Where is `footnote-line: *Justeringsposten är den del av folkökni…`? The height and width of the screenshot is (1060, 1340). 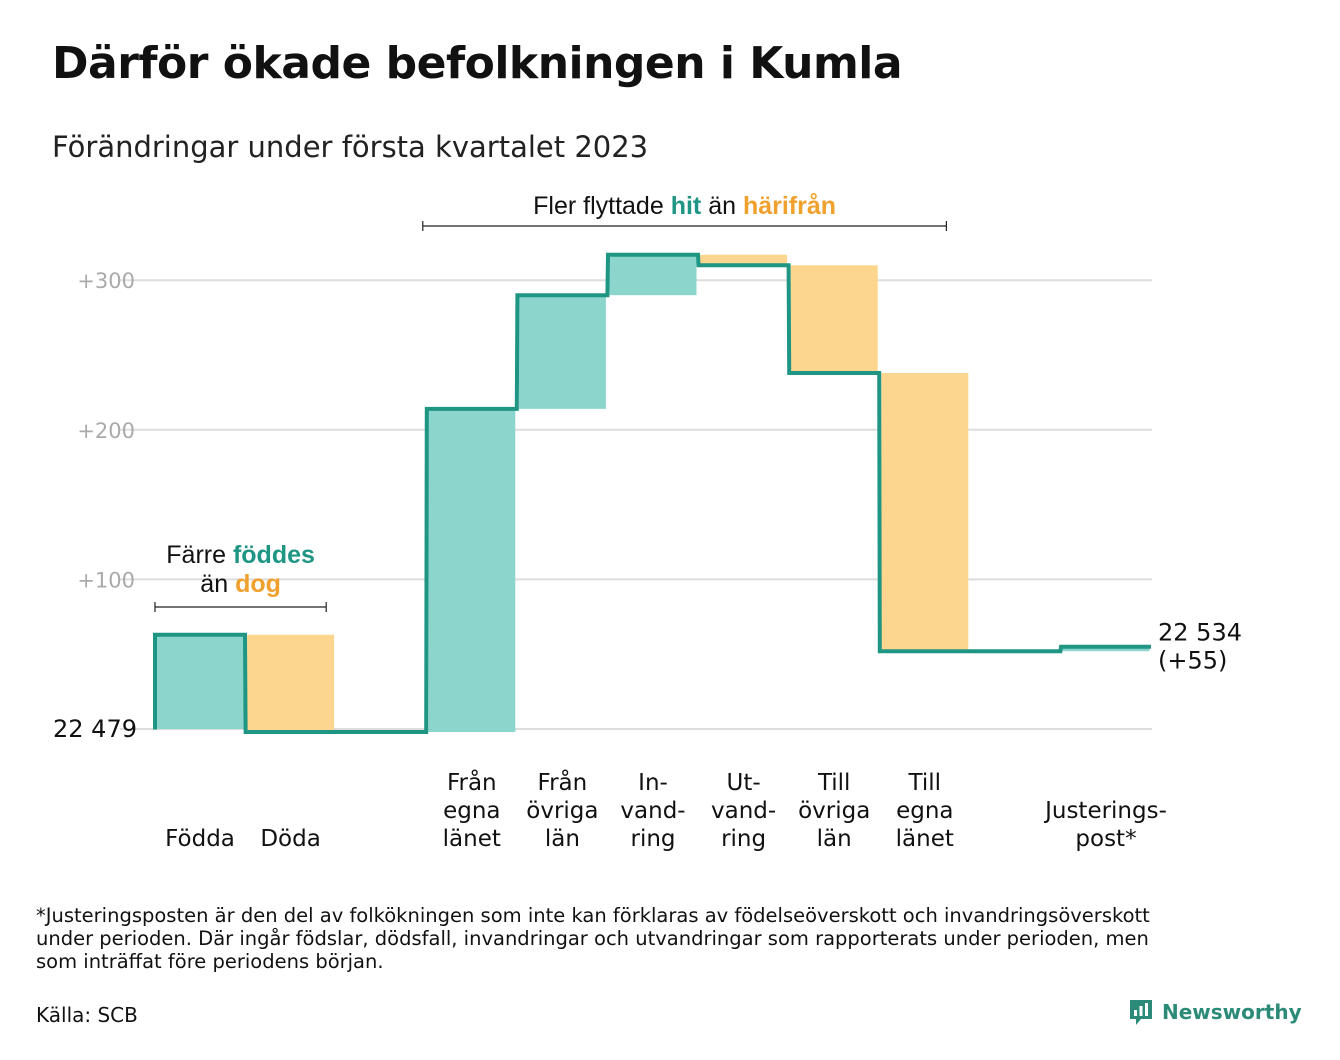
footnote-line: *Justeringsposten är den del av folkökni… is located at coordinates (593, 915).